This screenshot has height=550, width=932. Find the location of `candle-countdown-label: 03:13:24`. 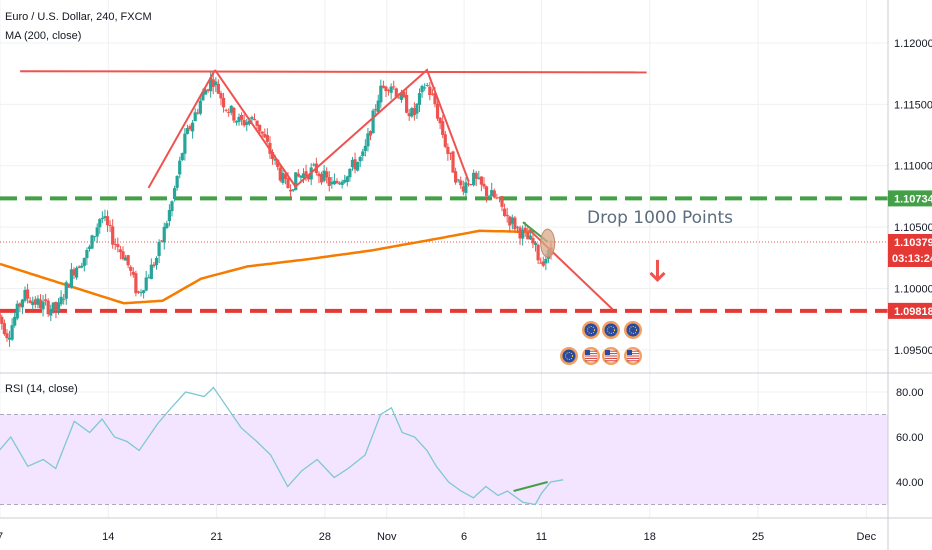

candle-countdown-label: 03:13:24 is located at coordinates (912, 259).